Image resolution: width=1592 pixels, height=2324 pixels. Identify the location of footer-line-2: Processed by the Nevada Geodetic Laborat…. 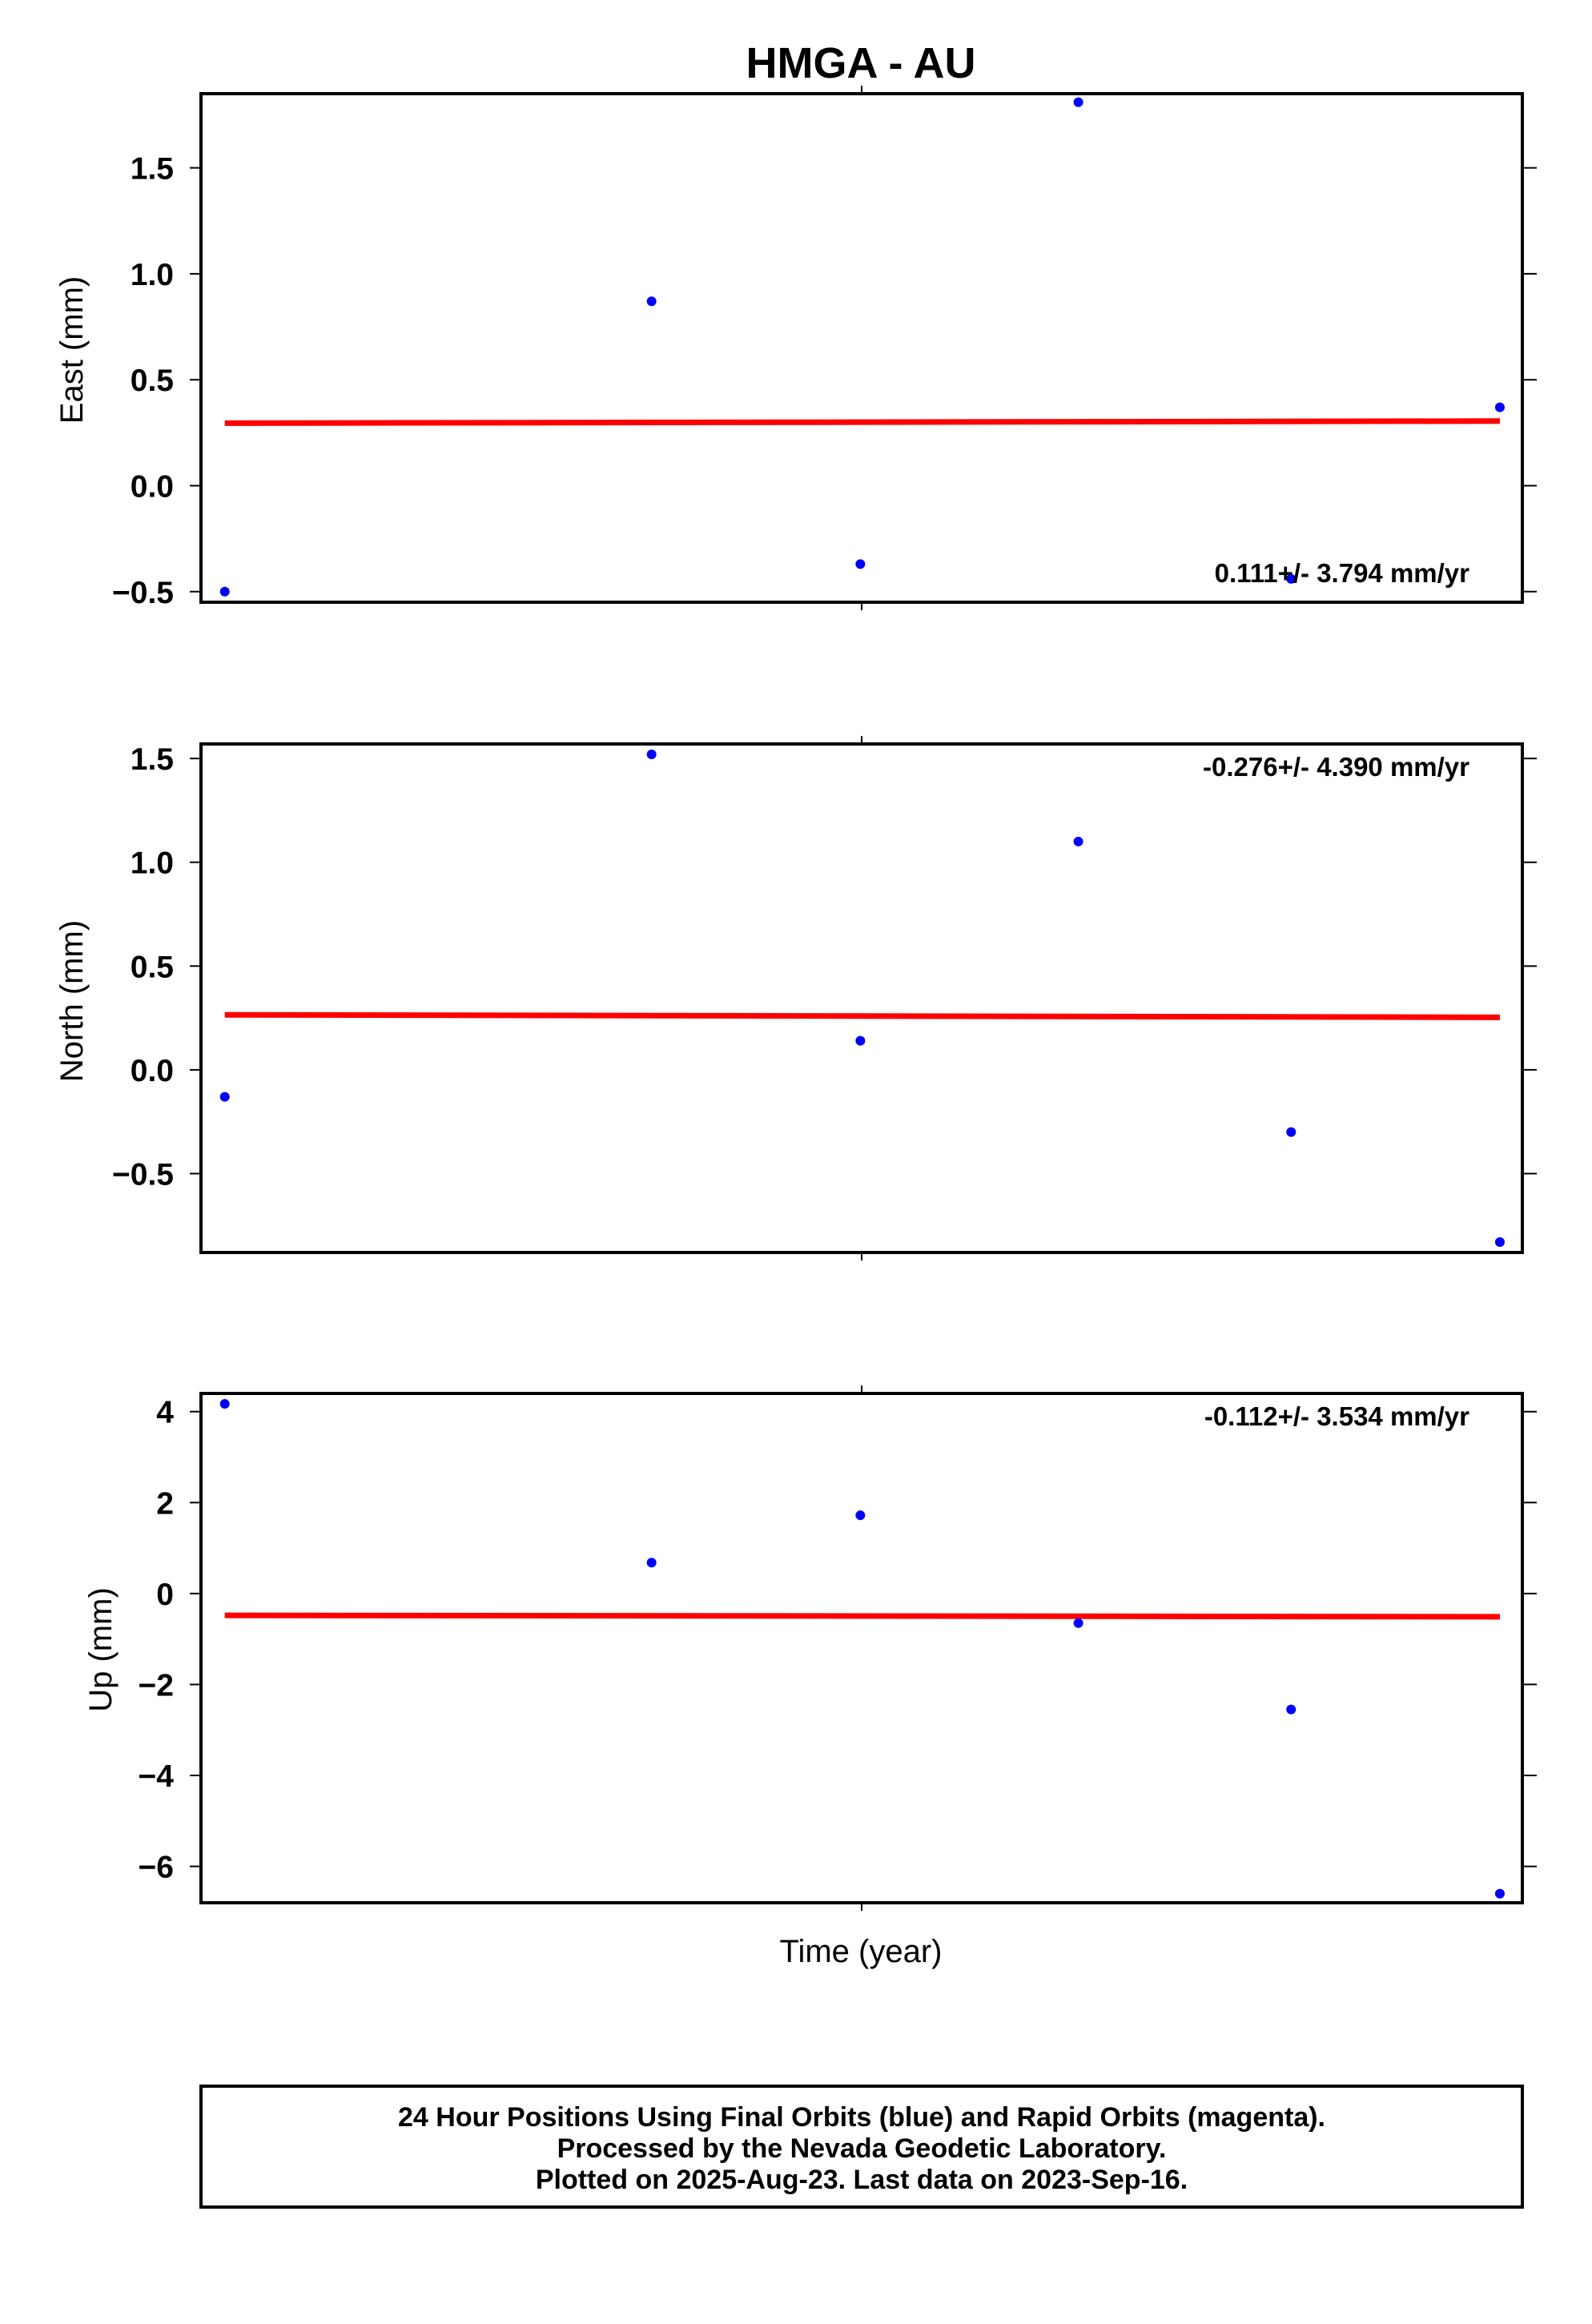
(862, 2148).